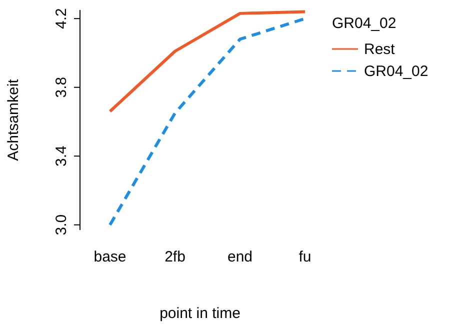  Describe the element at coordinates (61, 156) in the screenshot. I see `y-tick-label: 3.4` at that location.